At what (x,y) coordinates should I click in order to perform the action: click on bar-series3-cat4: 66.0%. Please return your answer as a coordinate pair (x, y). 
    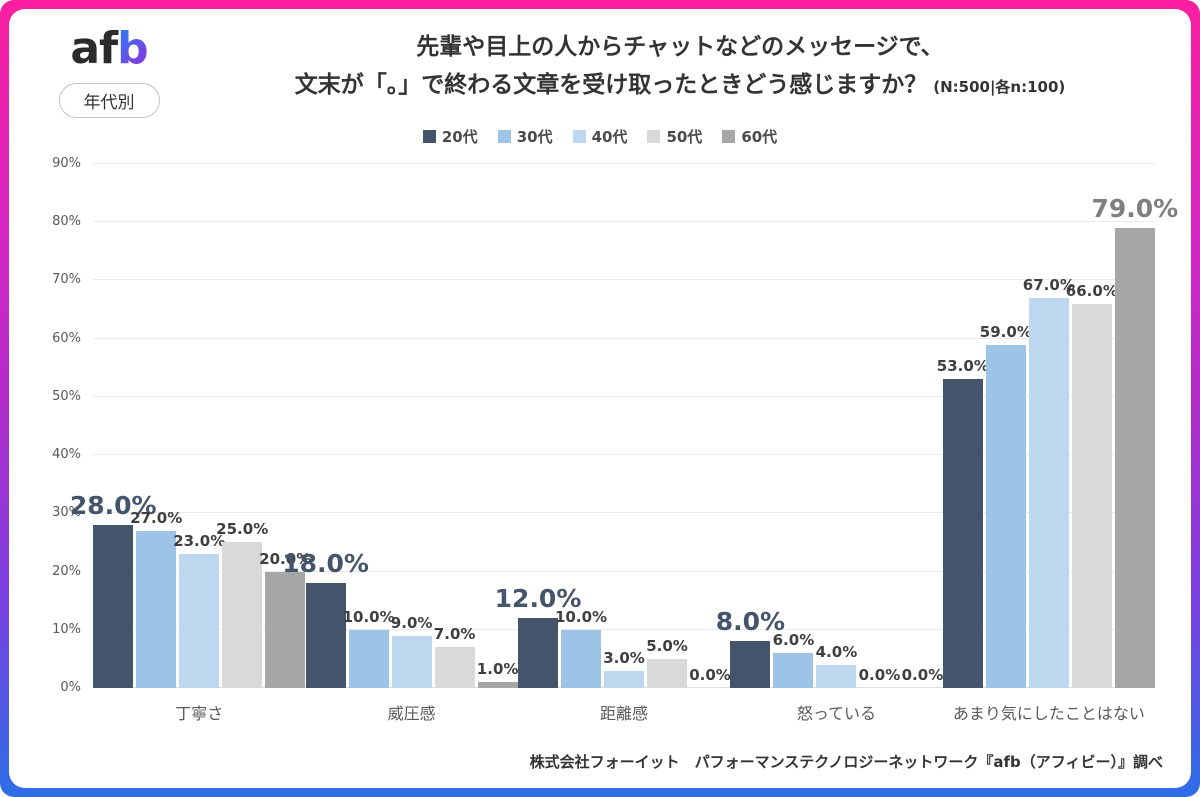
    Looking at the image, I should click on (1092, 485).